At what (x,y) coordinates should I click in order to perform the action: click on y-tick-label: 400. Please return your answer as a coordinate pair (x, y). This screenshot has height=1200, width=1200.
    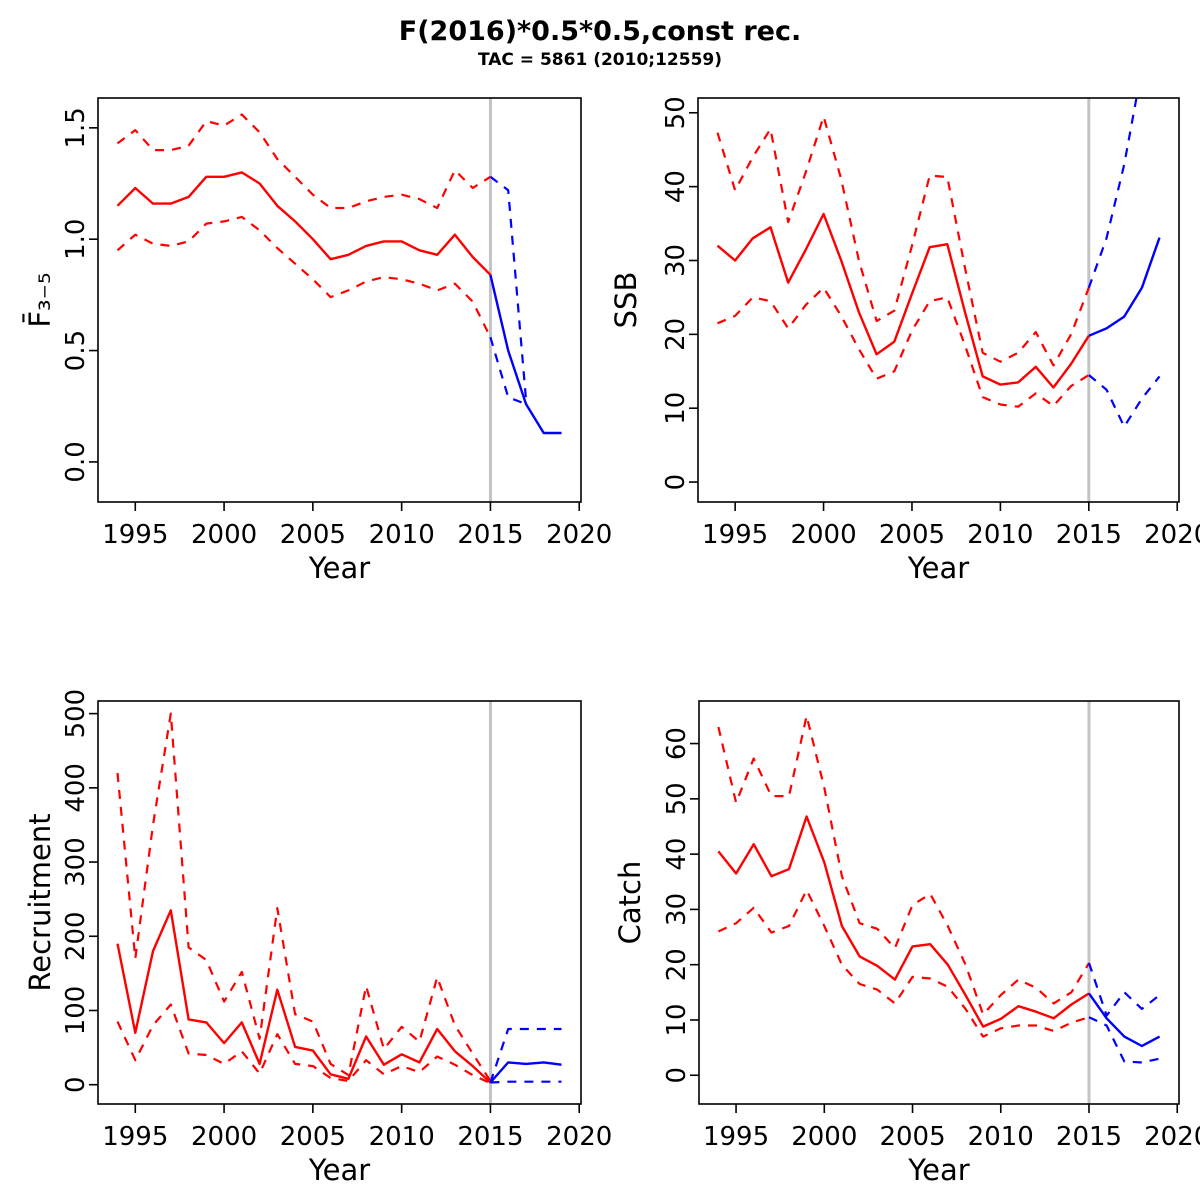
    Looking at the image, I should click on (76, 788).